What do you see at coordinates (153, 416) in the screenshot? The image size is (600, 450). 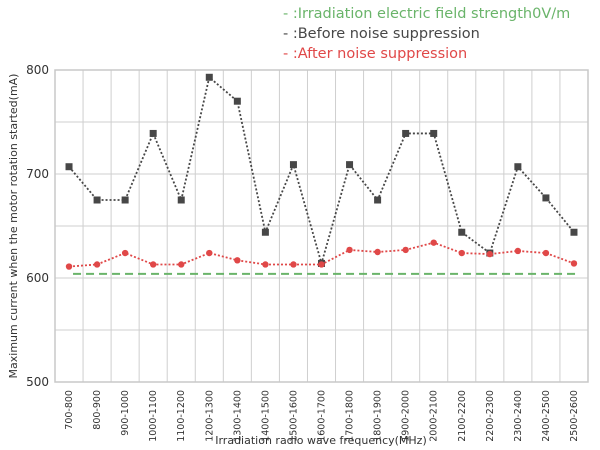 I see `x-tick-label: 1000-1100` at bounding box center [153, 416].